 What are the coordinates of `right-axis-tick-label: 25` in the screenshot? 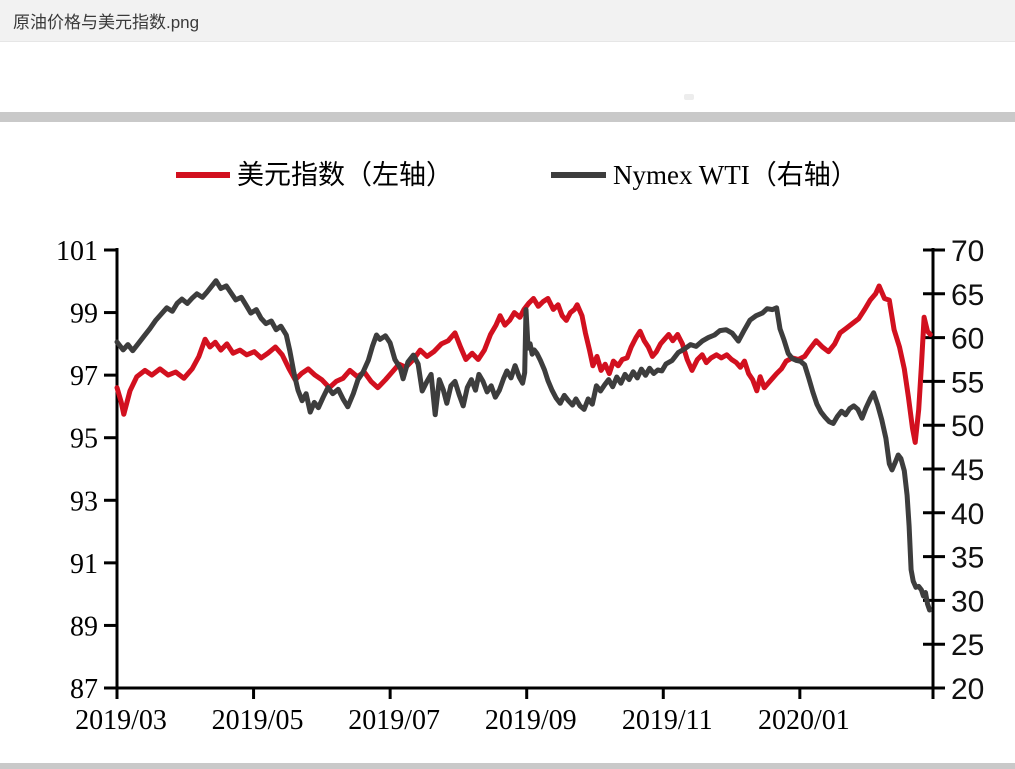 It's located at (967, 645).